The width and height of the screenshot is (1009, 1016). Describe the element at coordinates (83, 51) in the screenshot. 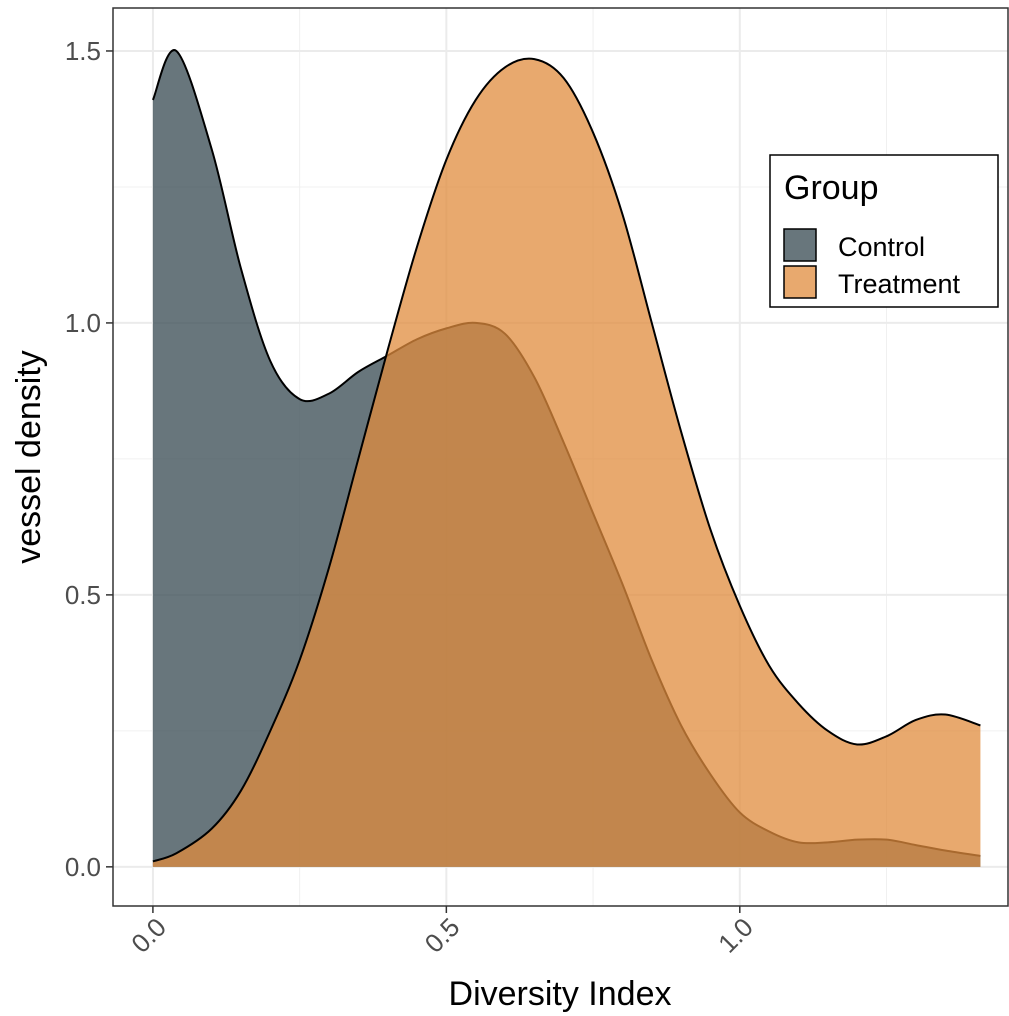

I see `y-tick-label: 1.5` at that location.